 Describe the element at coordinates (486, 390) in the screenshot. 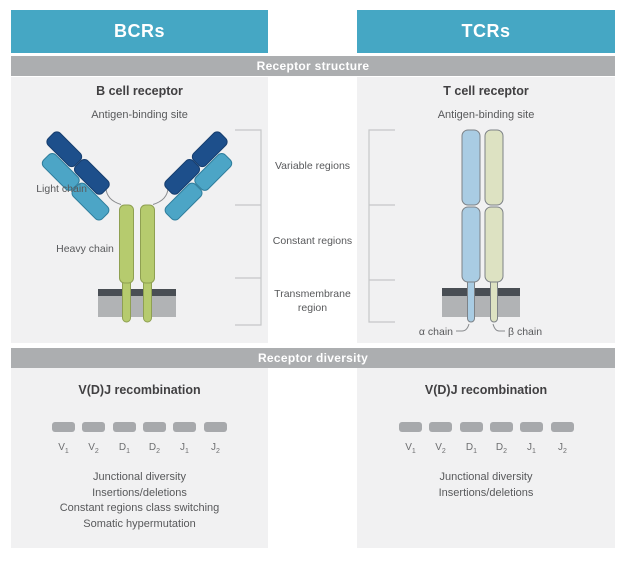

I see `tcr-vdj-title: V(D)J recombination` at that location.